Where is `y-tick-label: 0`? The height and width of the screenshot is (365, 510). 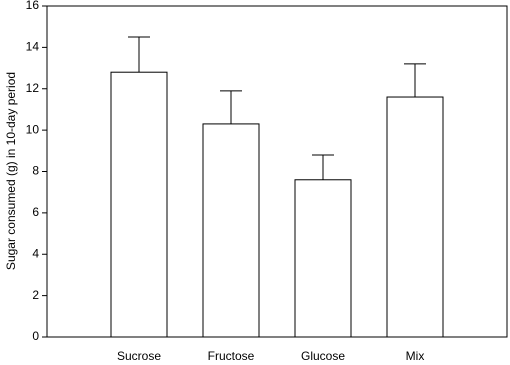 y-tick-label: 0 is located at coordinates (35, 336).